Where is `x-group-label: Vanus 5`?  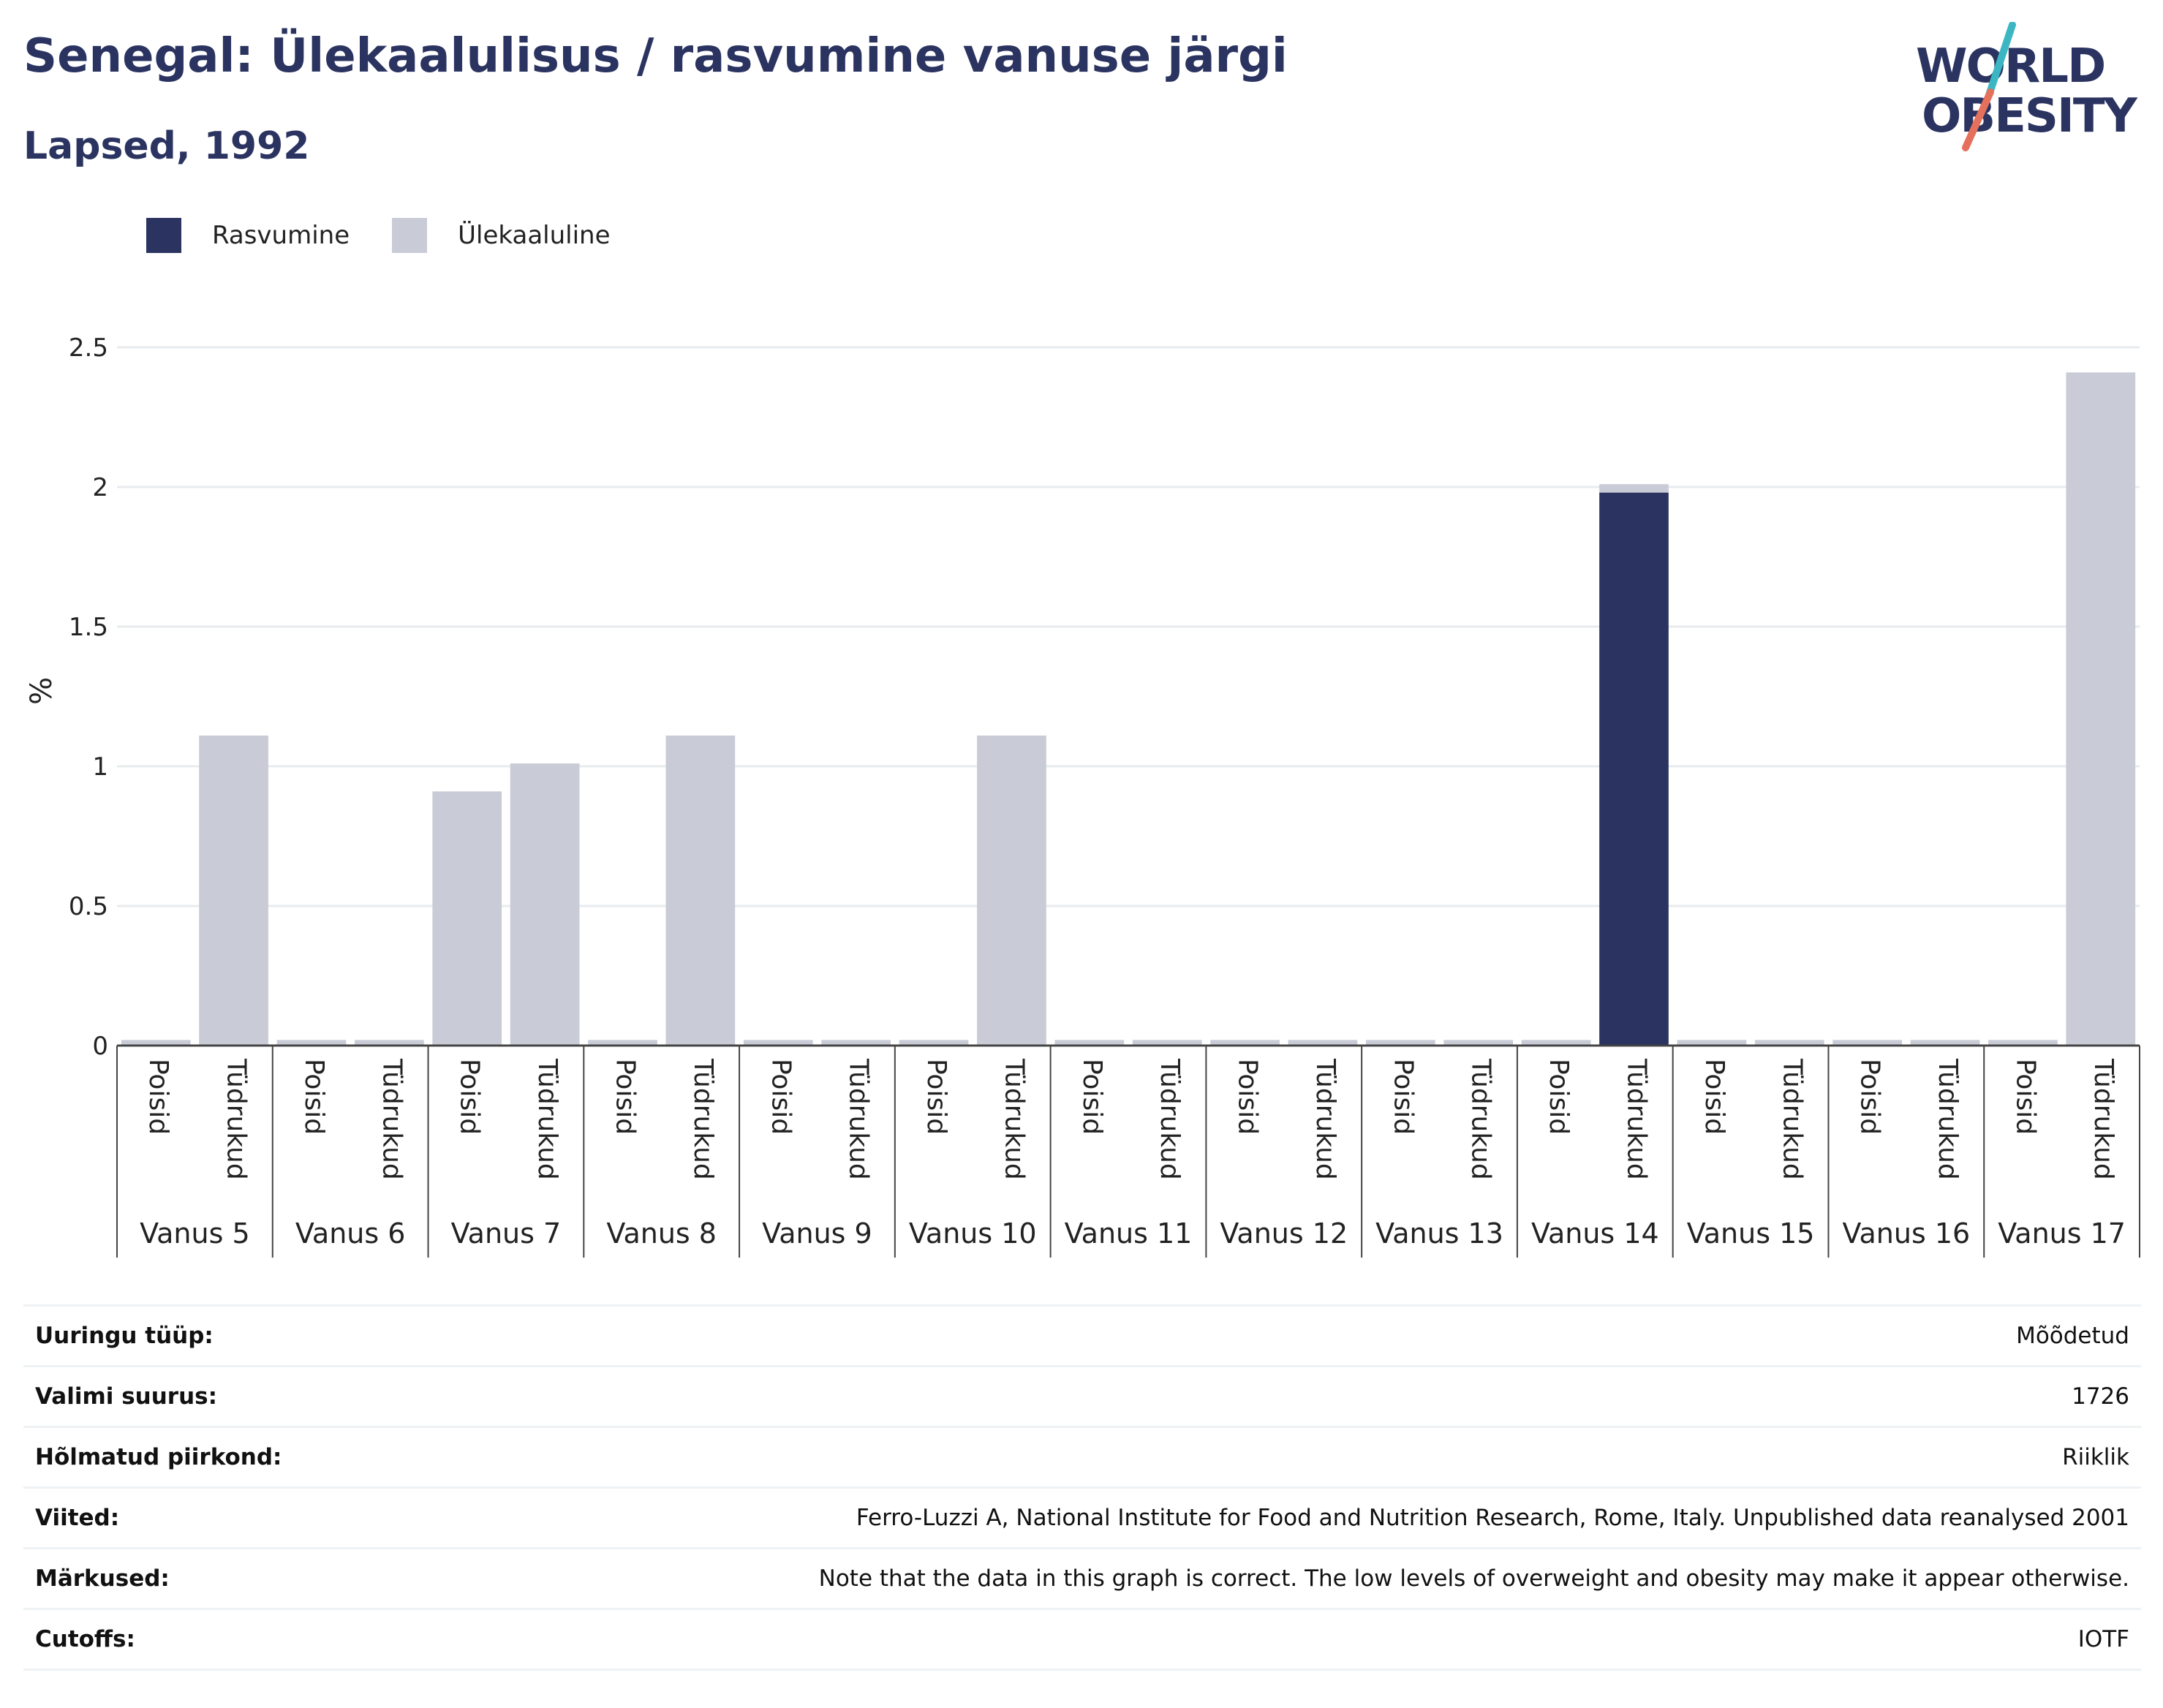
x-group-label: Vanus 5 is located at coordinates (195, 1233).